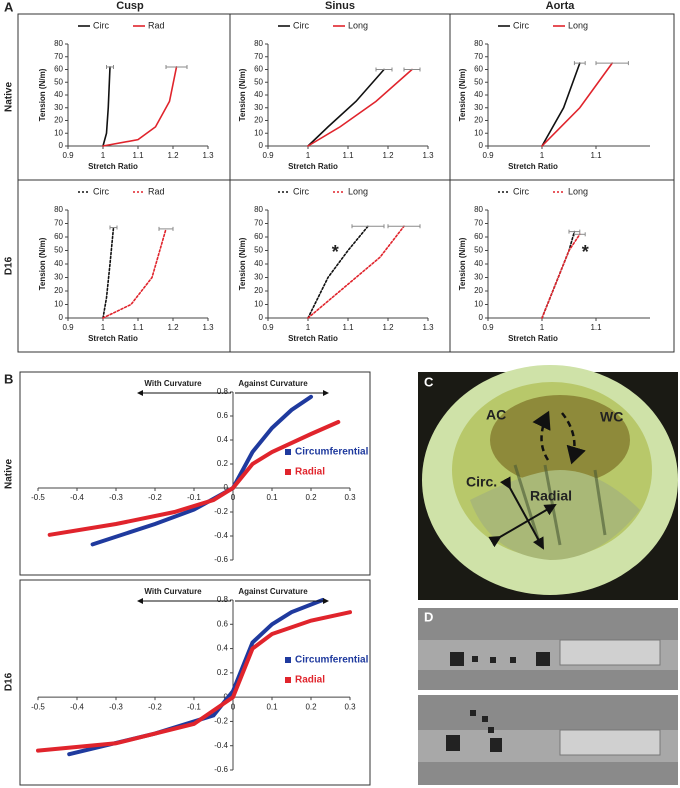 The width and height of the screenshot is (680, 788). Describe the element at coordinates (311, 706) in the screenshot. I see `x-tick-label: 0.2` at that location.